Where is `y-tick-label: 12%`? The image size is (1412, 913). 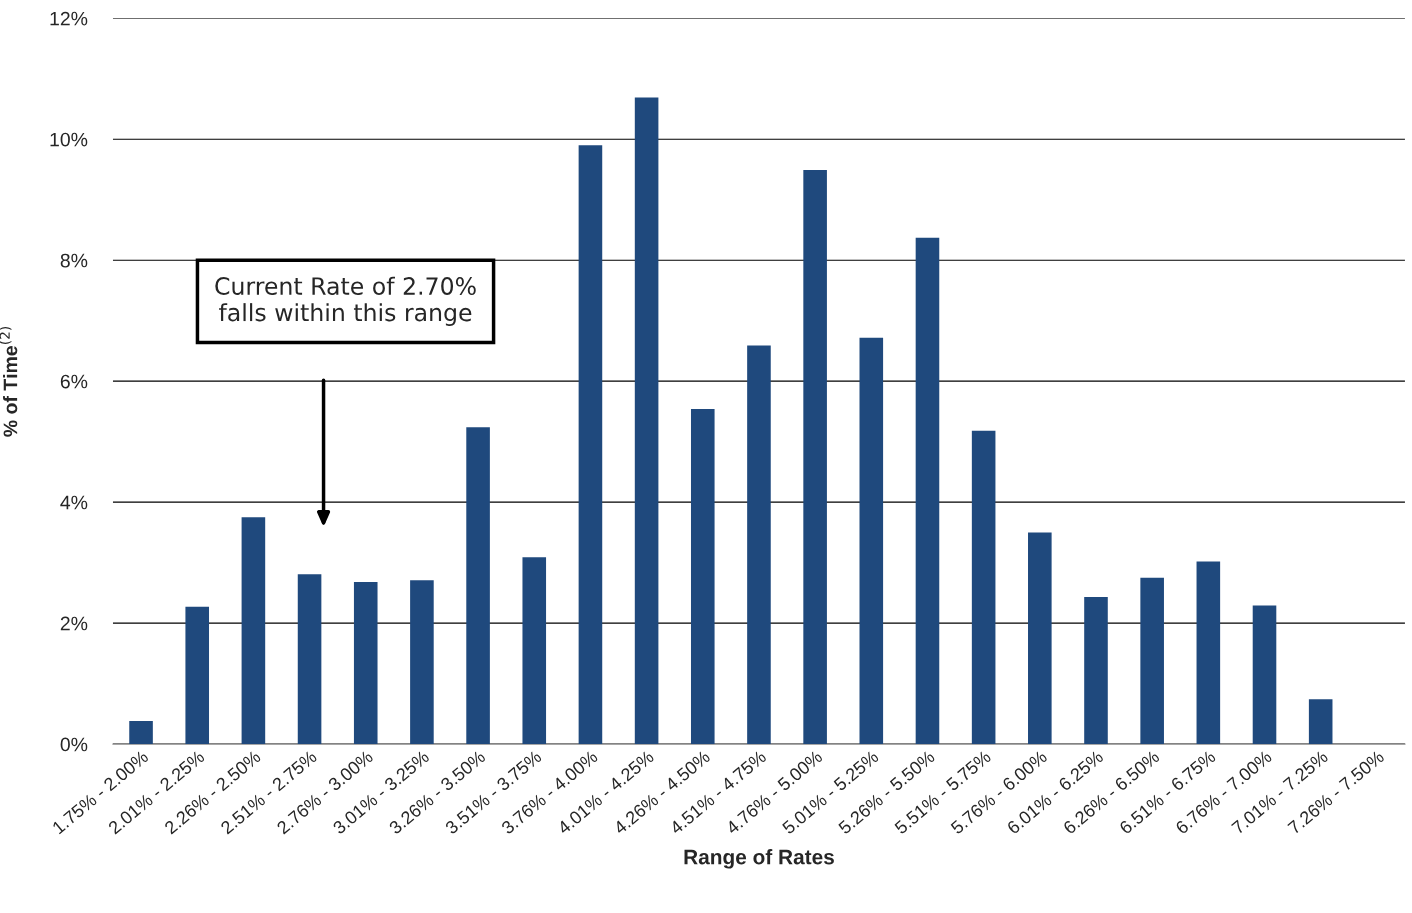
y-tick-label: 12% is located at coordinates (69, 18).